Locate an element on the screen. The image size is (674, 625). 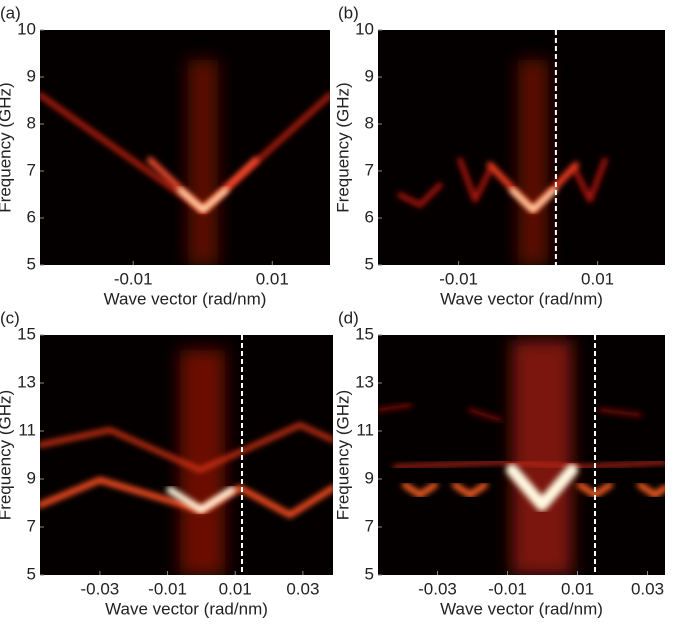
panel-label: (d) is located at coordinates (348, 317).